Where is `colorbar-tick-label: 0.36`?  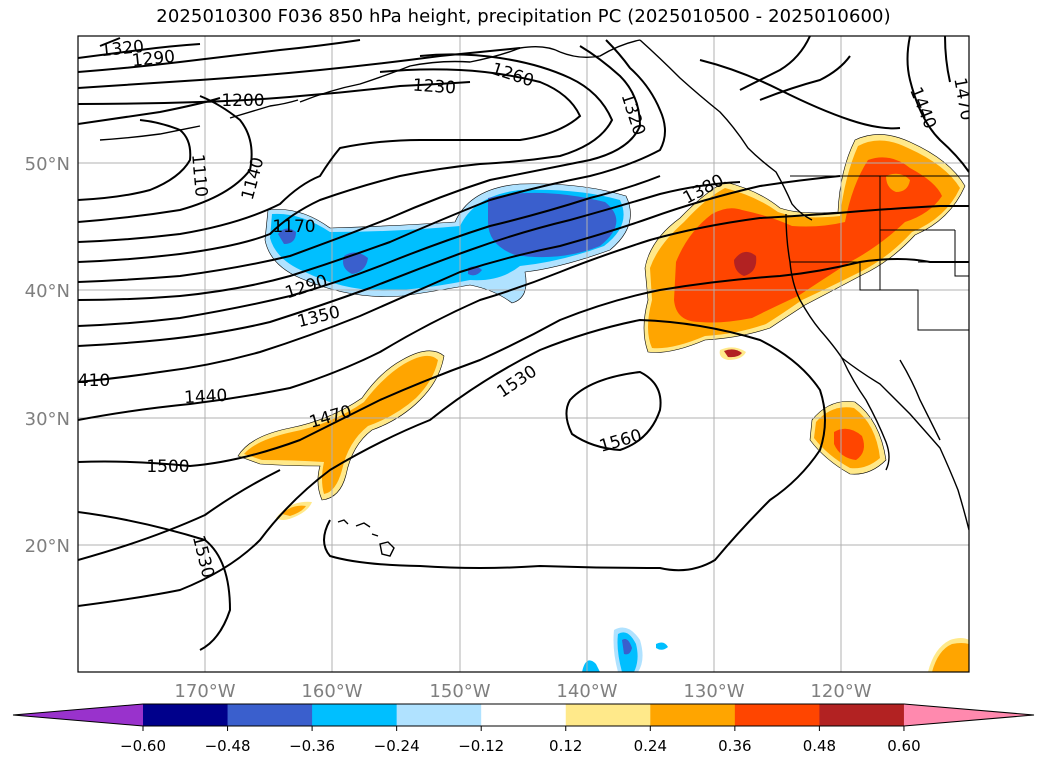 colorbar-tick-label: 0.36 is located at coordinates (734, 746).